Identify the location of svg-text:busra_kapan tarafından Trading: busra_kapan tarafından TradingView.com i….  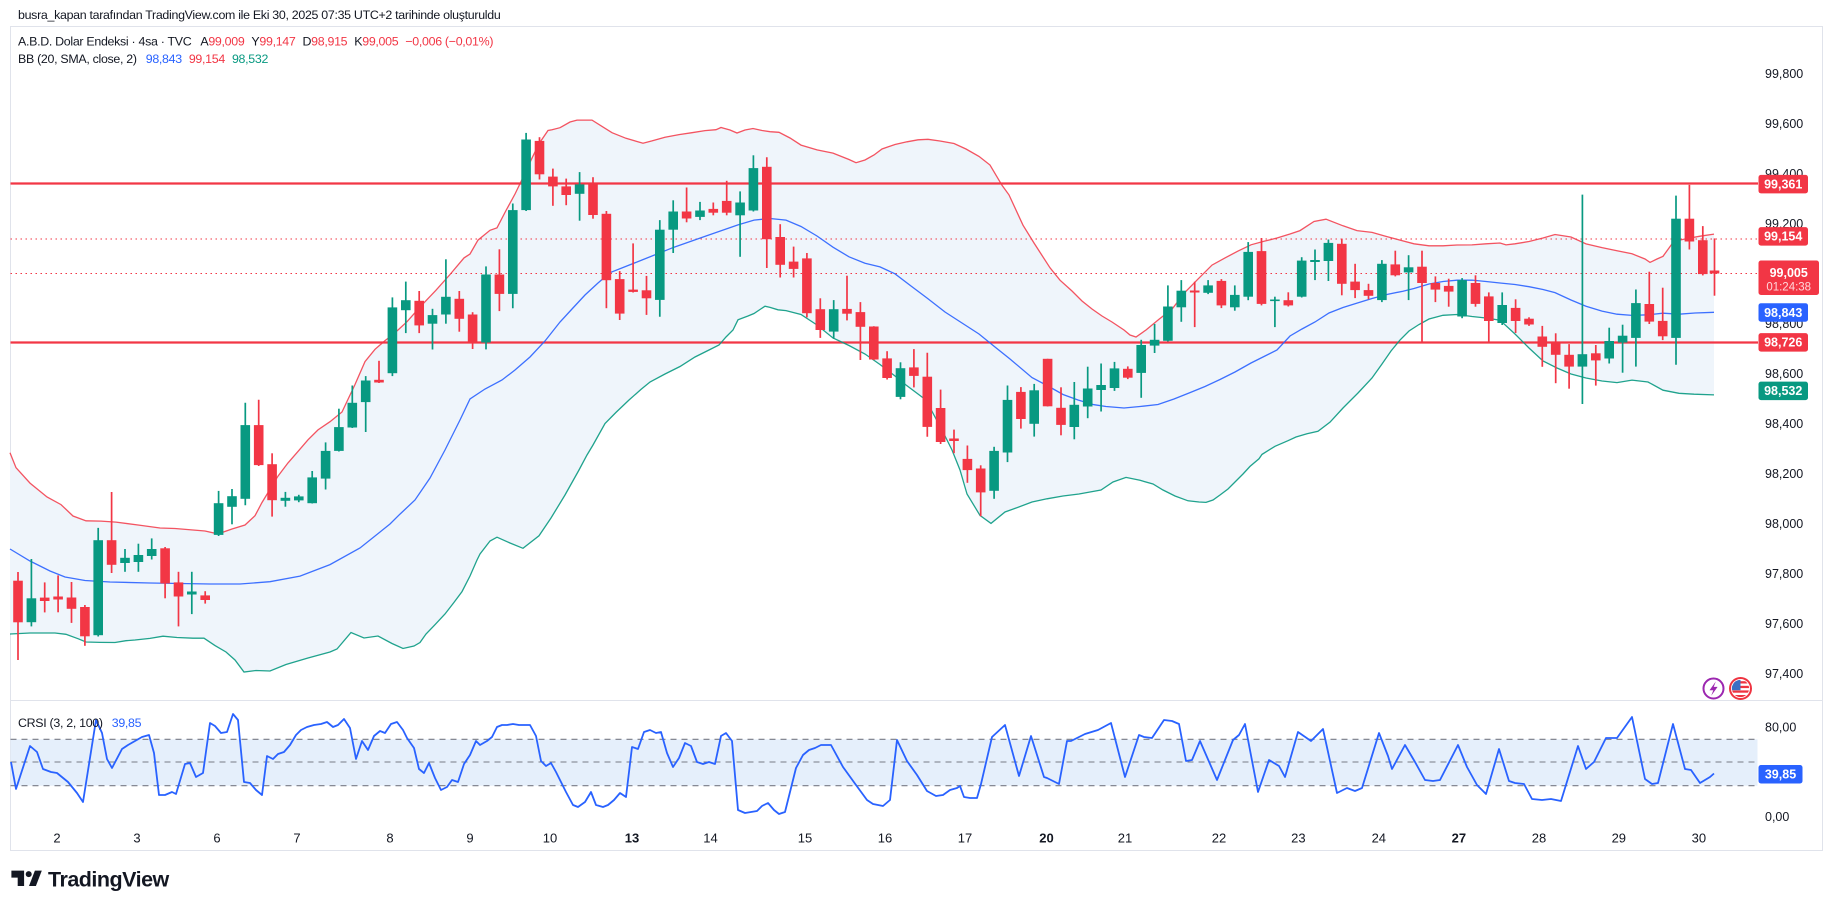
(259, 15).